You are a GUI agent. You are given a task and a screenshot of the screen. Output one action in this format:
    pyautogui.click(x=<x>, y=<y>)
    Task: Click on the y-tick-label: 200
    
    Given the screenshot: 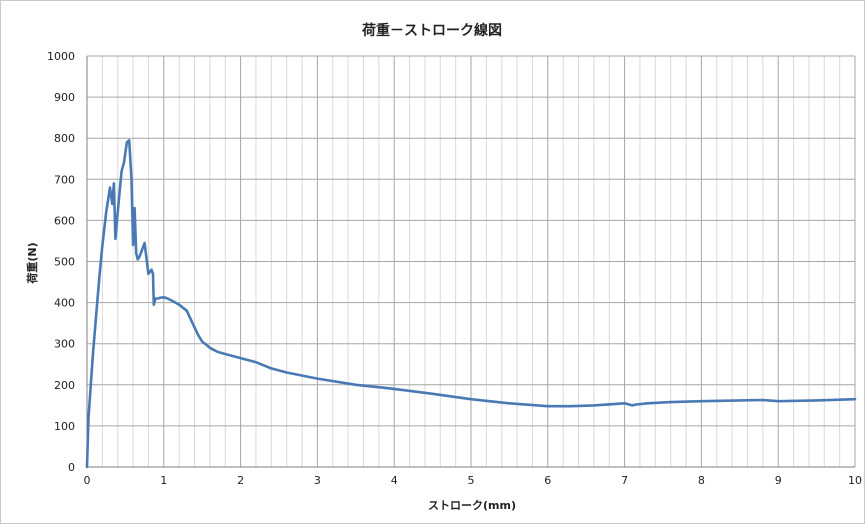 What is the action you would take?
    pyautogui.click(x=64, y=385)
    